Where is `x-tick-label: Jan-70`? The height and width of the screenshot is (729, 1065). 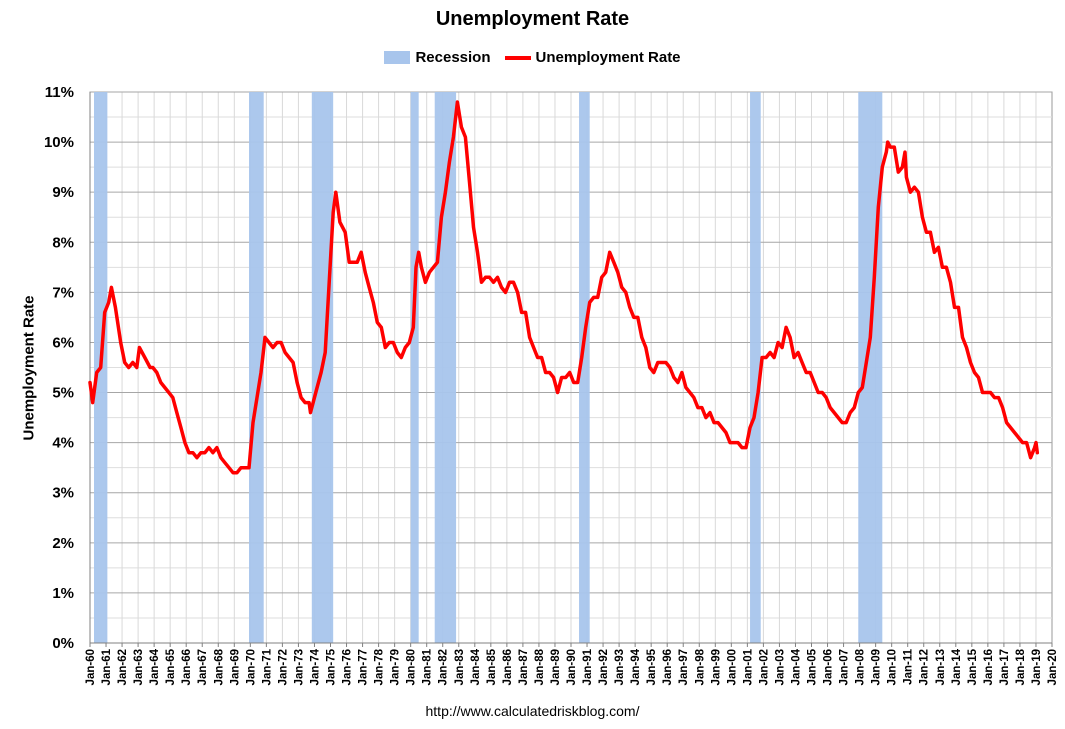 x-tick-label: Jan-70 is located at coordinates (251, 667).